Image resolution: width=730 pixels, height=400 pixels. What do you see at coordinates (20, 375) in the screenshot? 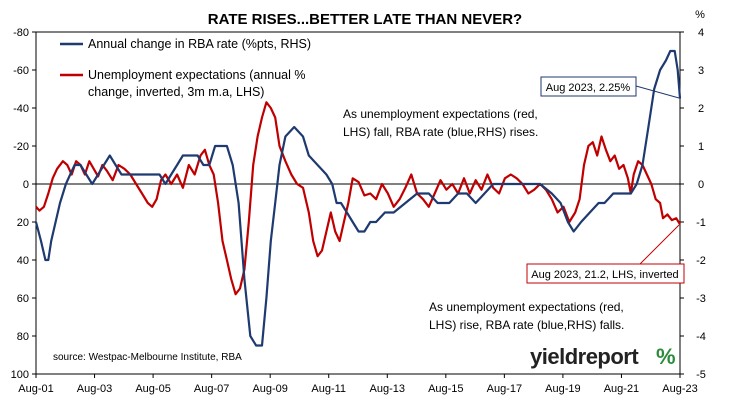
I see `left-tick-label: 100` at bounding box center [20, 375].